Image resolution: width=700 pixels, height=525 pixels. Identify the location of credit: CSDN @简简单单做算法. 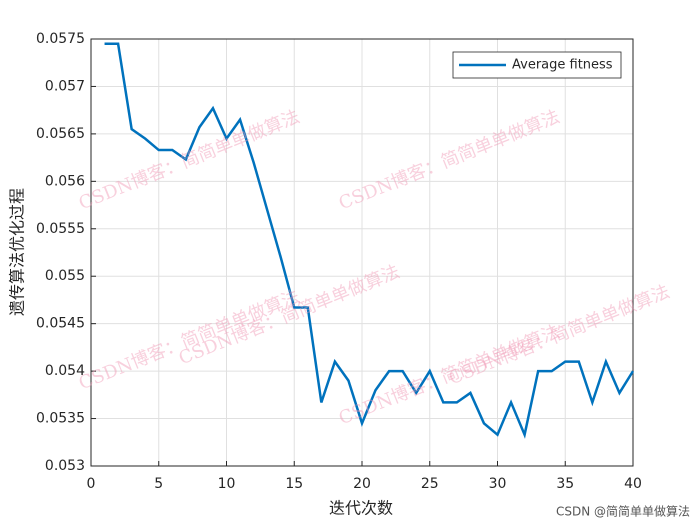
(623, 511).